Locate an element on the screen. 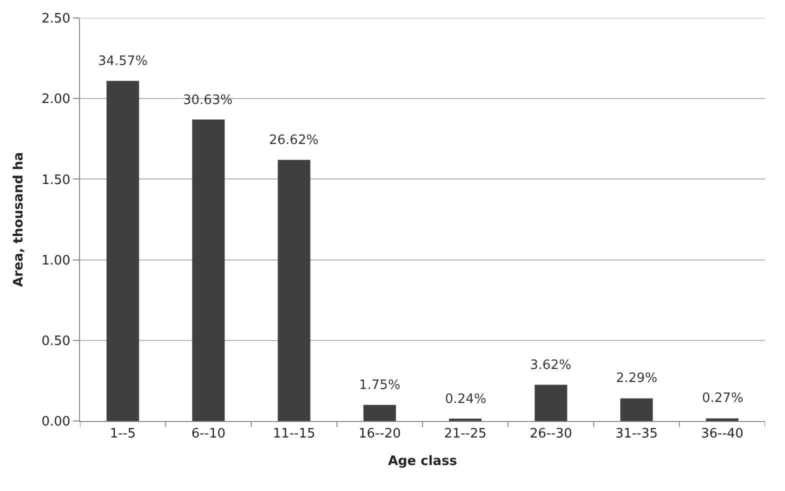  x-tick-label: 21--25 is located at coordinates (465, 434).